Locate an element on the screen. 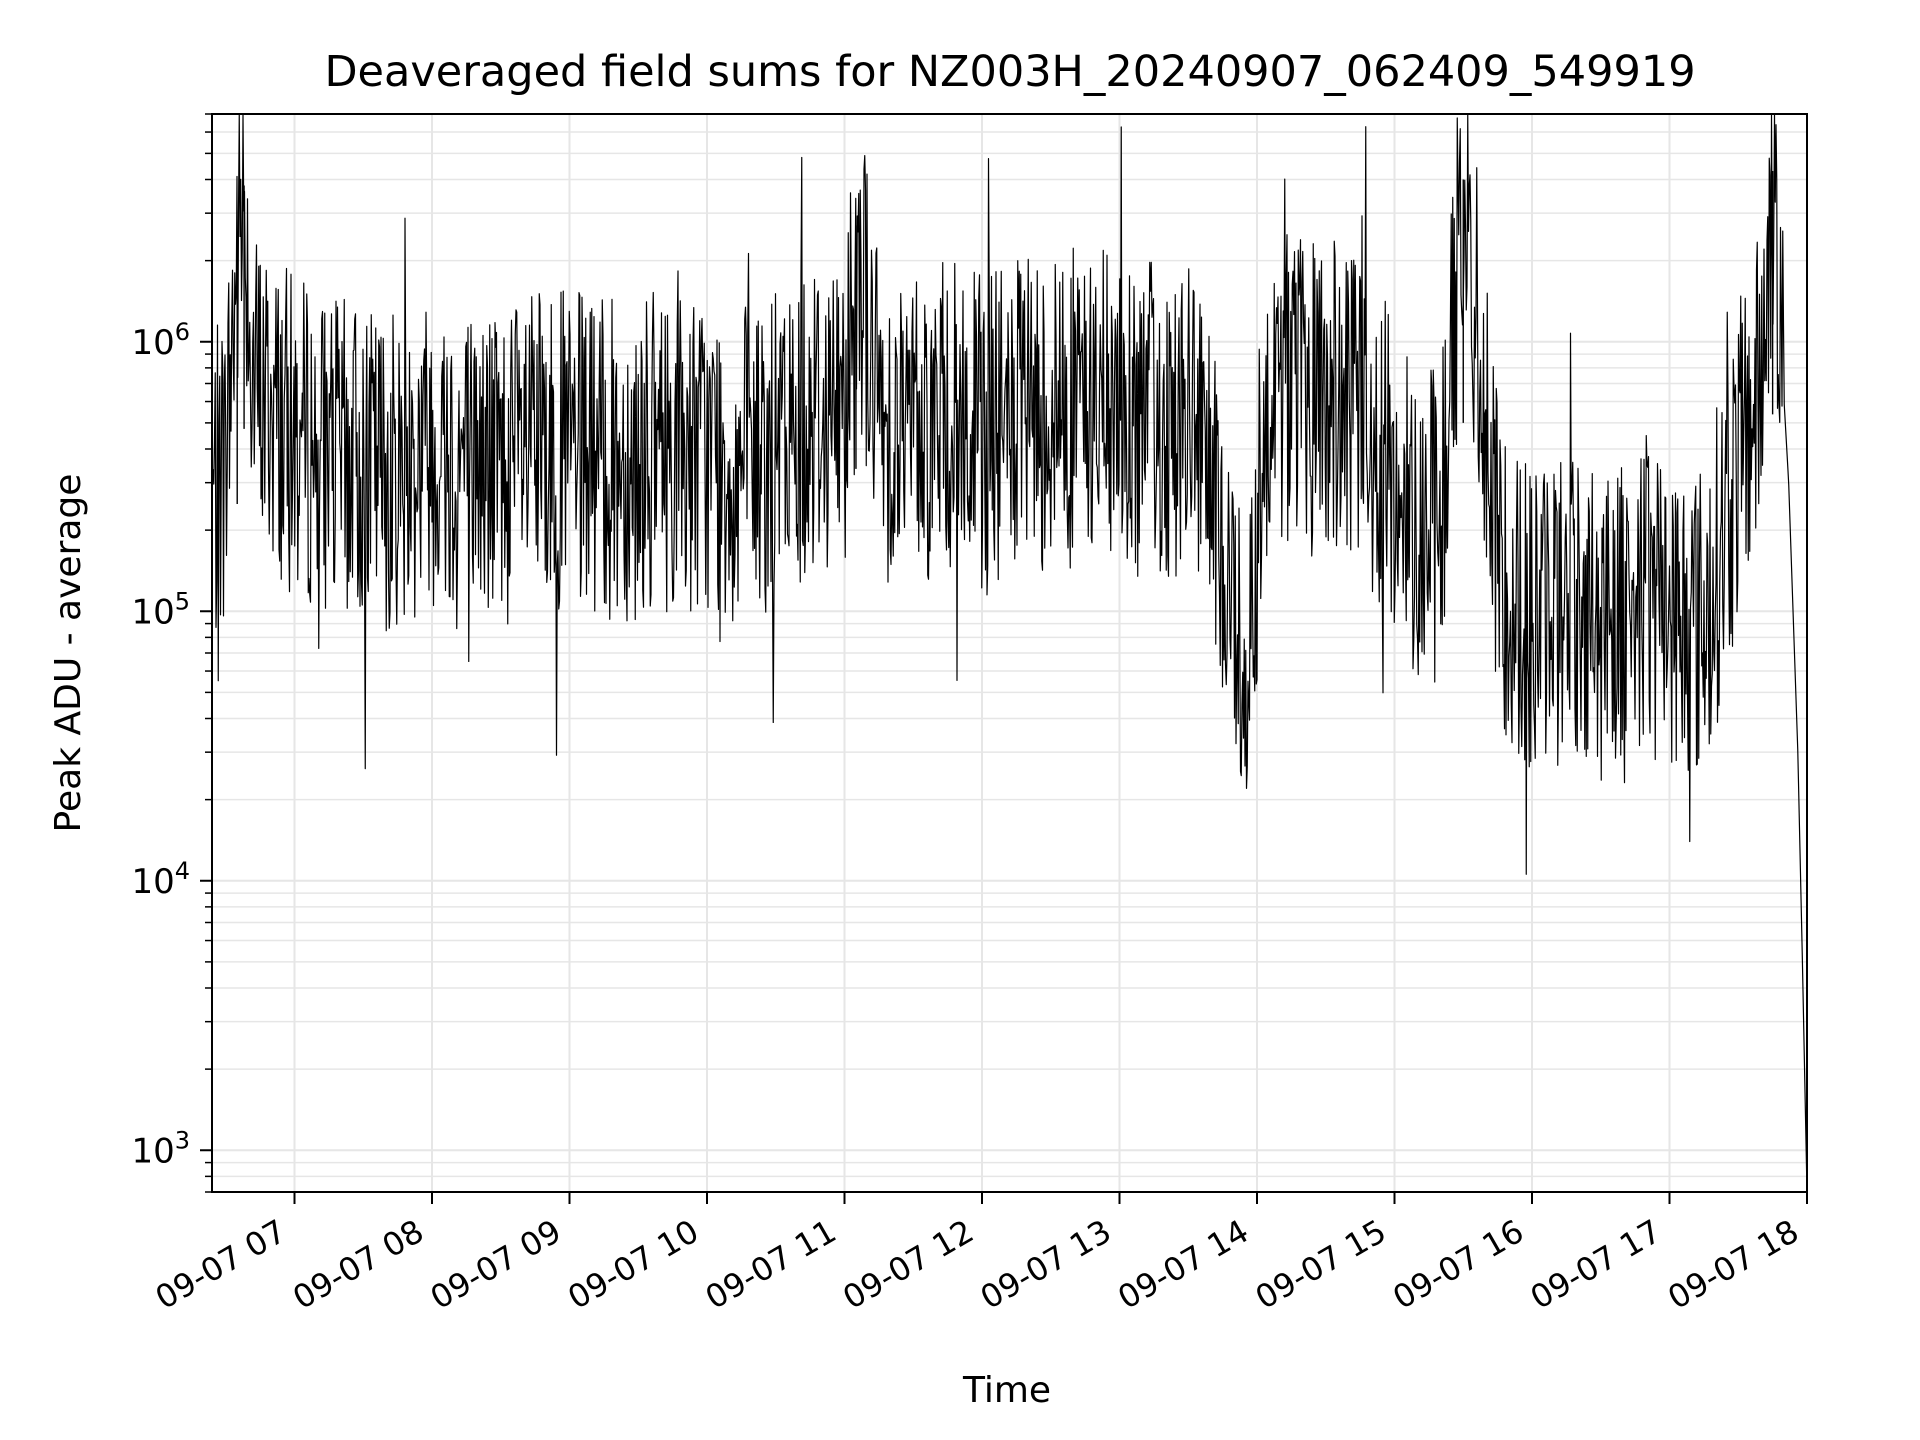 The height and width of the screenshot is (1440, 1920). y-tick-label: 10⁶ is located at coordinates (160, 340).